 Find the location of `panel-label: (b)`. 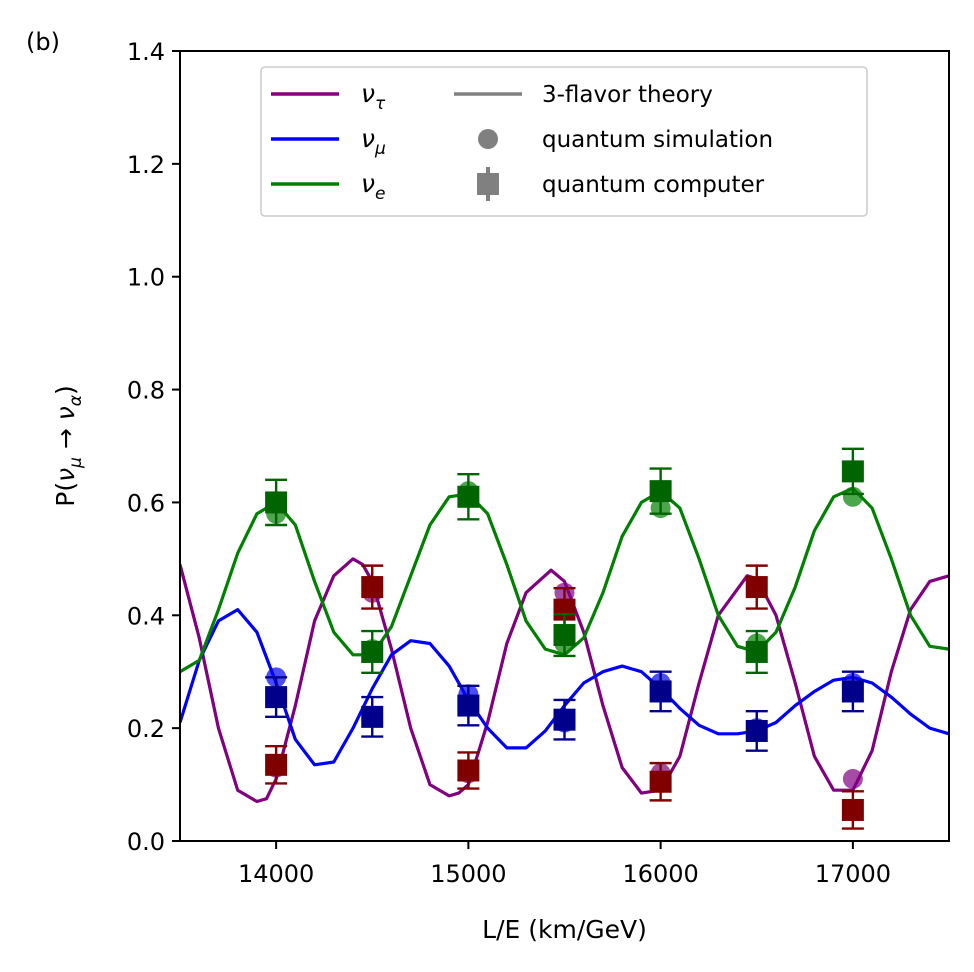

panel-label: (b) is located at coordinates (43, 42).